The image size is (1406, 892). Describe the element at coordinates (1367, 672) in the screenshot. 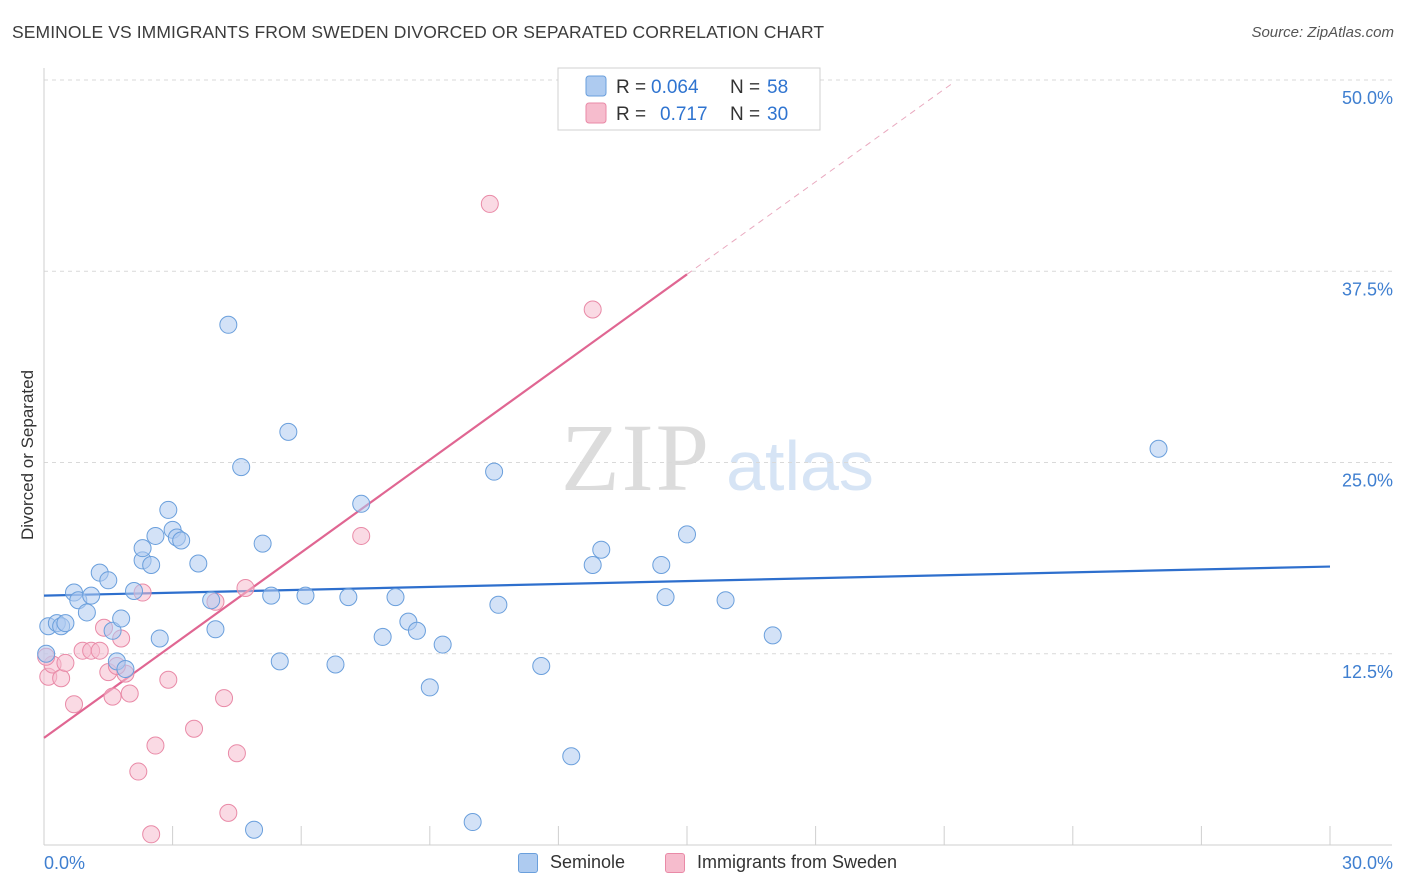

I see `y-tick-label: 12.5%` at that location.